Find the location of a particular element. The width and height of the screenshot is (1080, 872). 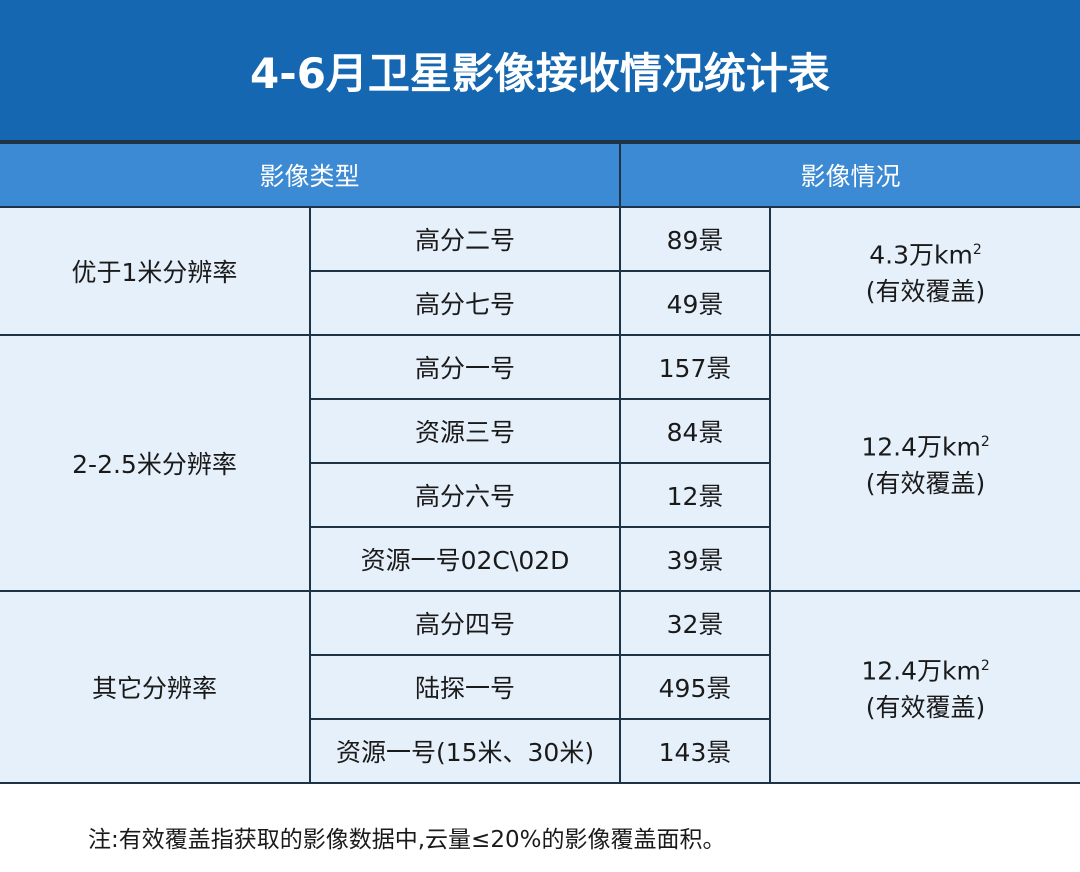

count-cell: 495景 is located at coordinates (695, 687).